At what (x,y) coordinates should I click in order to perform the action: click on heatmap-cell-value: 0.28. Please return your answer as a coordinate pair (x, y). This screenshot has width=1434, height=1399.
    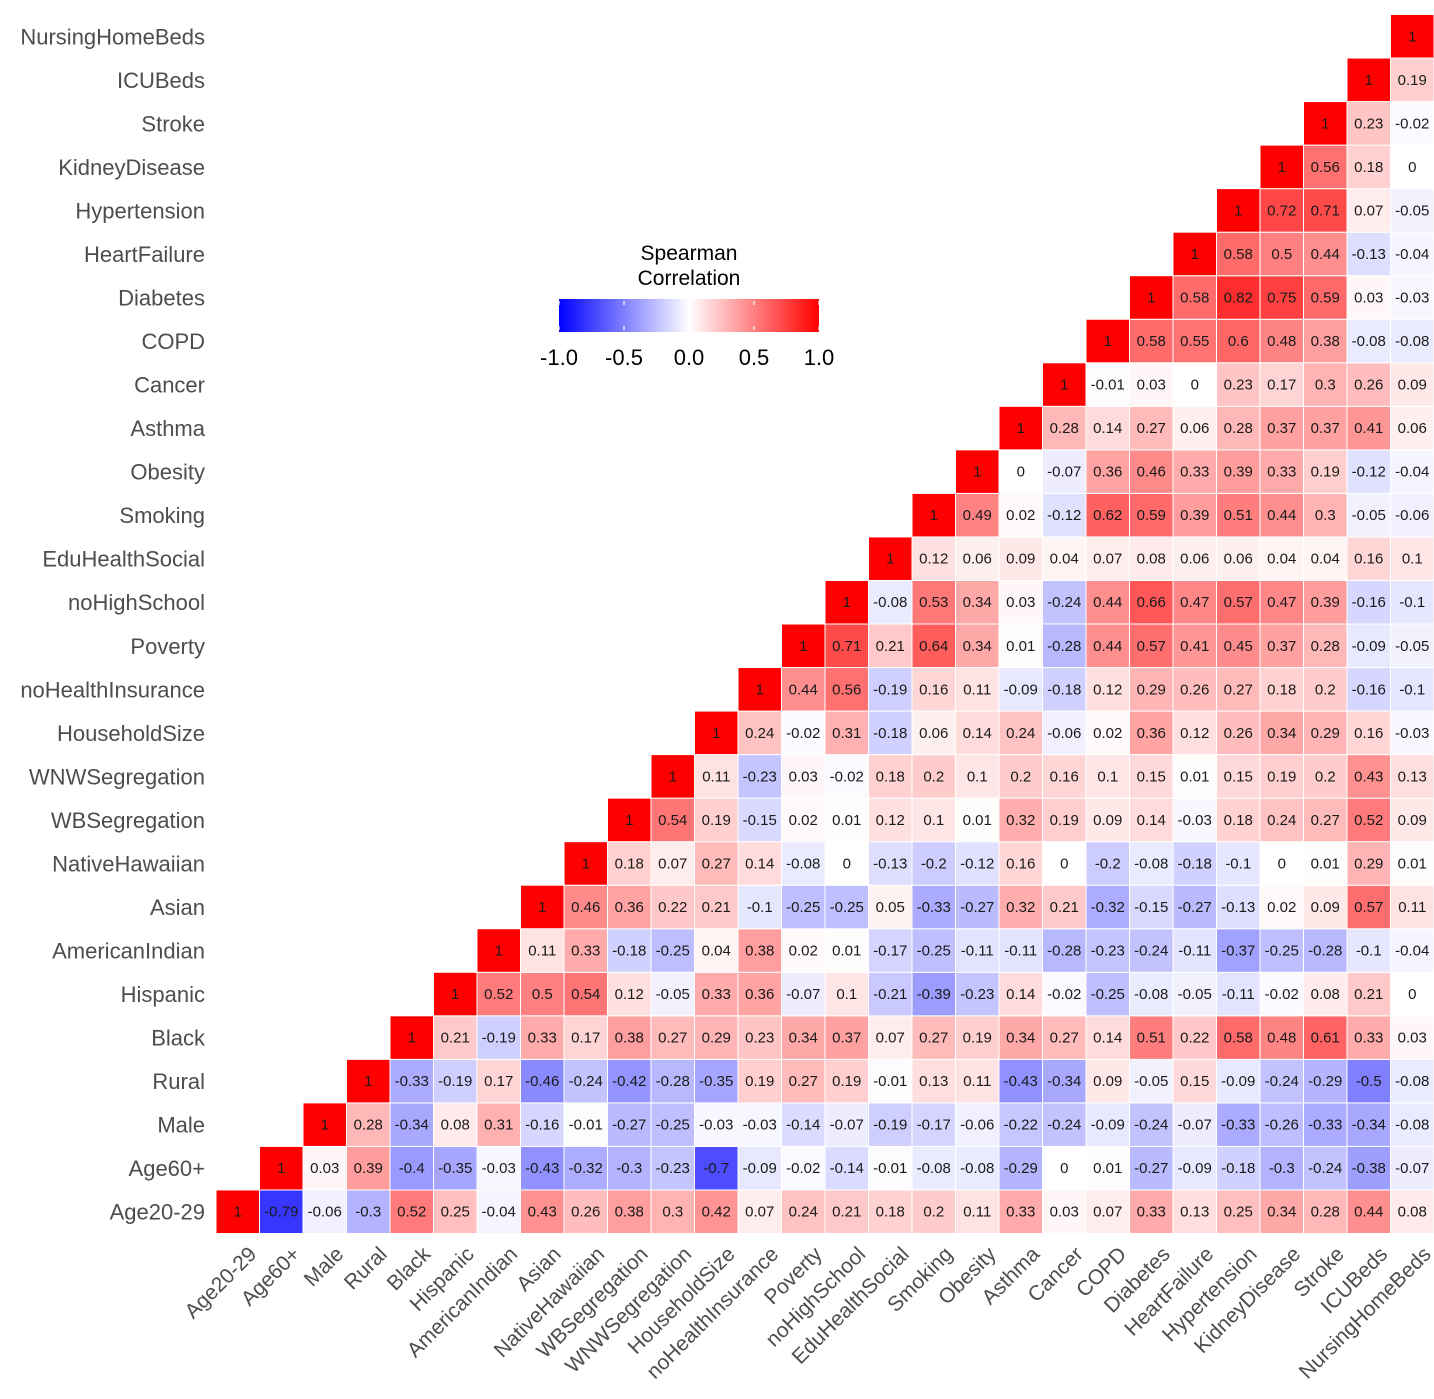
    Looking at the image, I should click on (1064, 428).